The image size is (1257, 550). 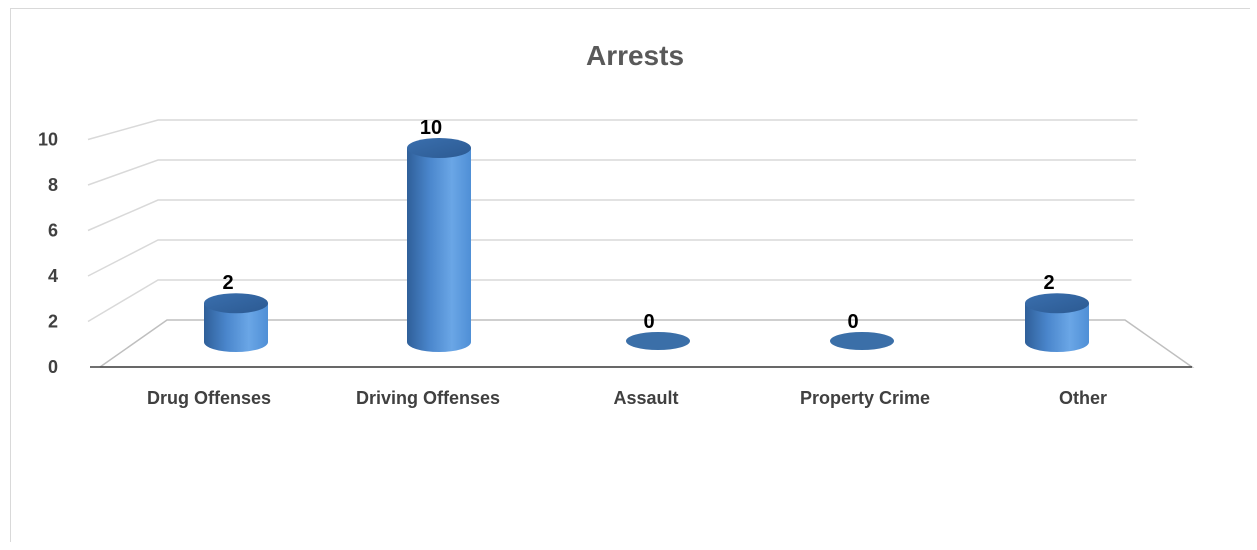 What do you see at coordinates (53, 322) in the screenshot?
I see `y-tick-label: 2` at bounding box center [53, 322].